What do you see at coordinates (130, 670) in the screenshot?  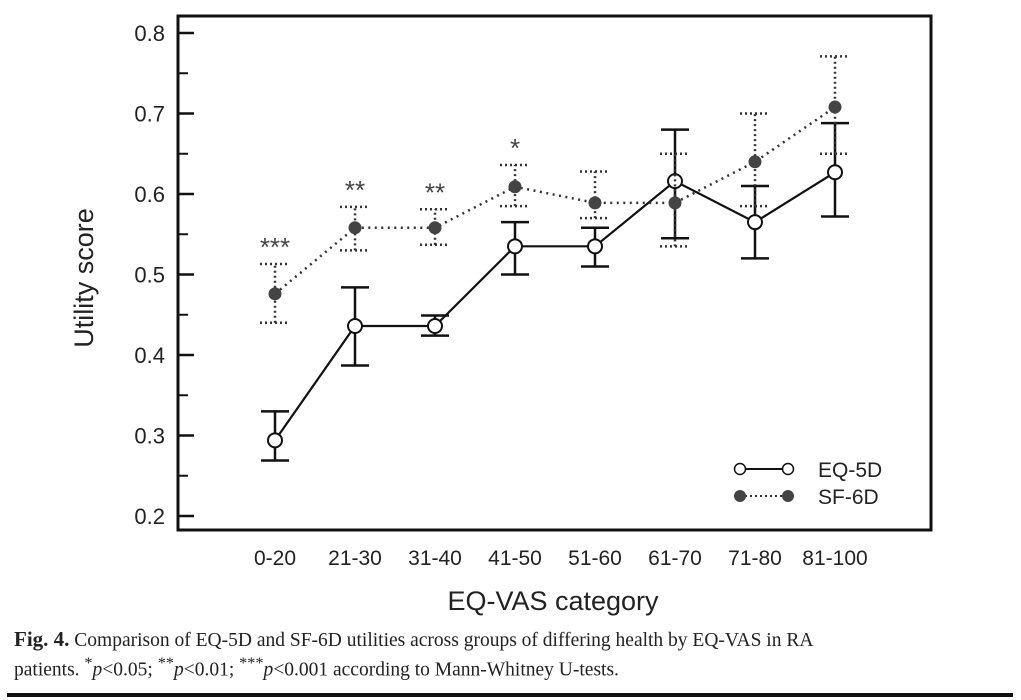 I see `sig1-rest: <0.05;` at bounding box center [130, 670].